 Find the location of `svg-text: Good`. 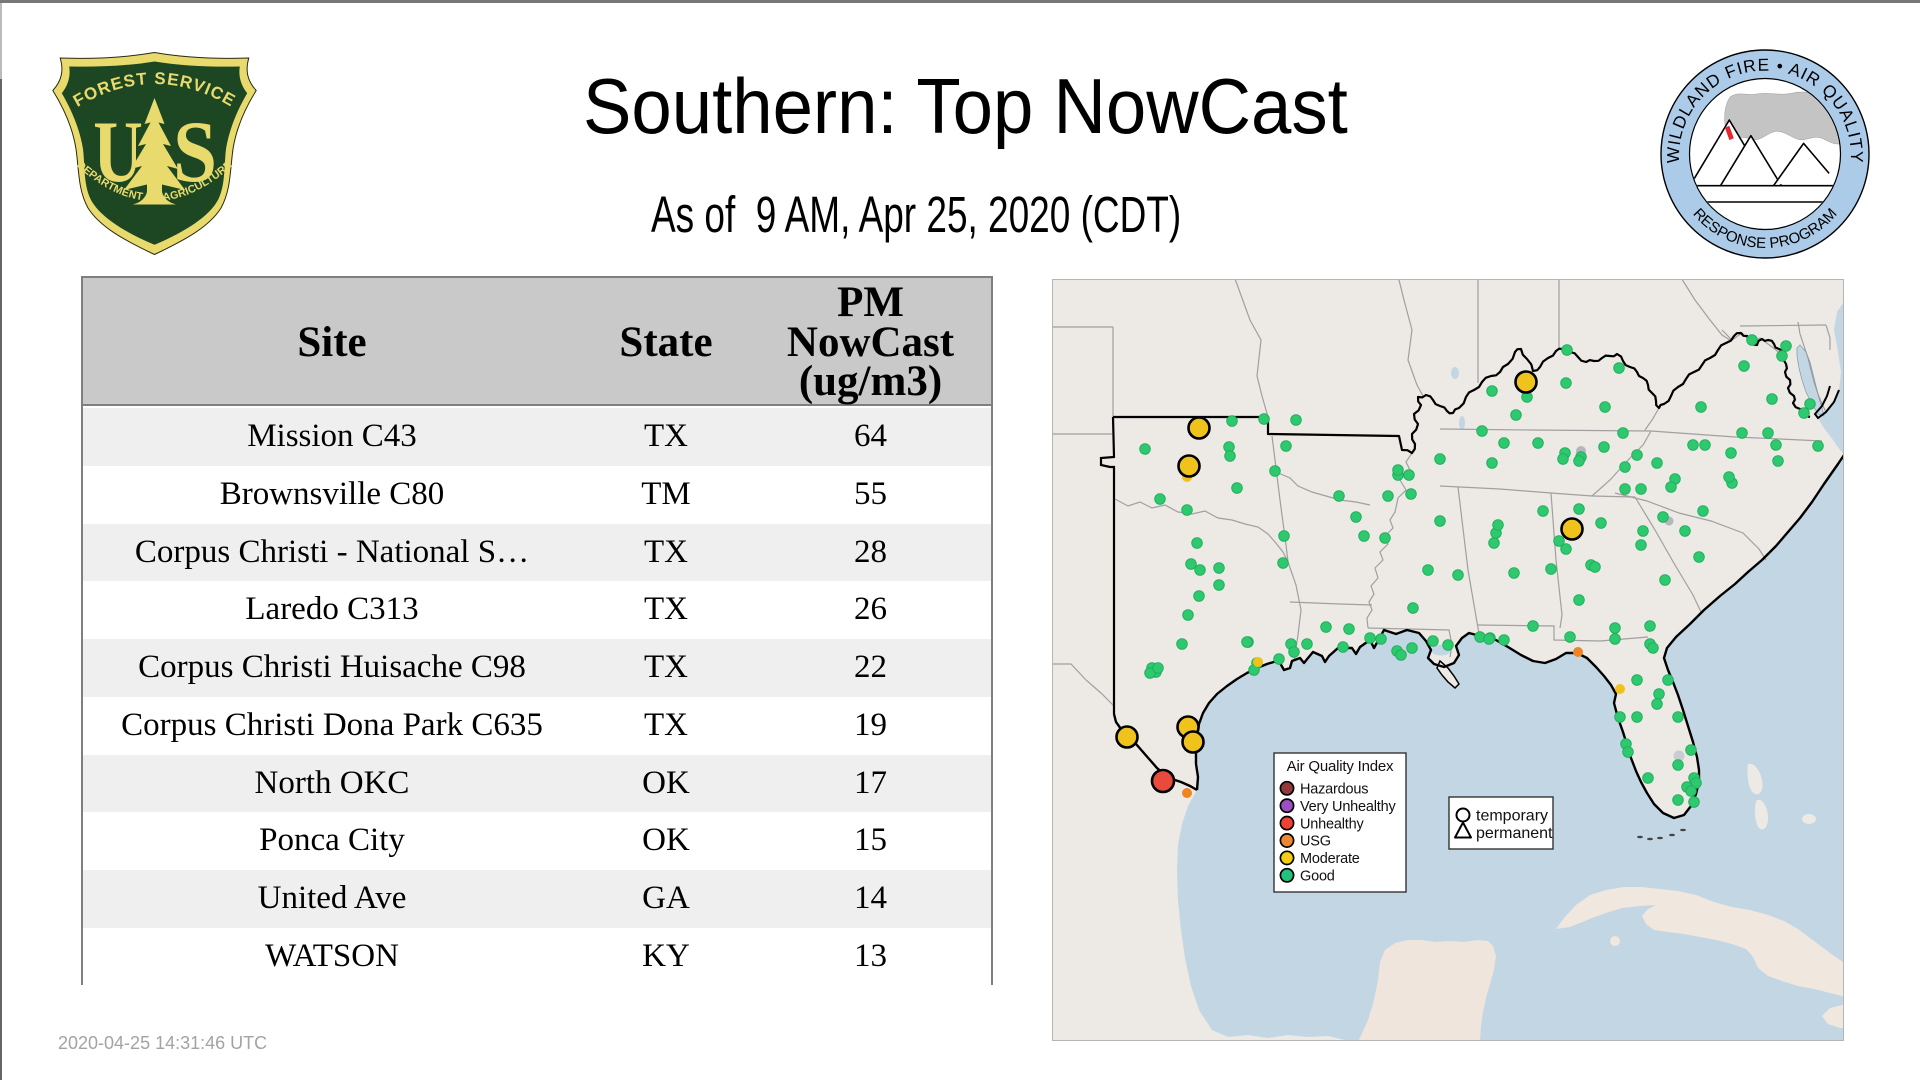

svg-text: Good is located at coordinates (1317, 877).